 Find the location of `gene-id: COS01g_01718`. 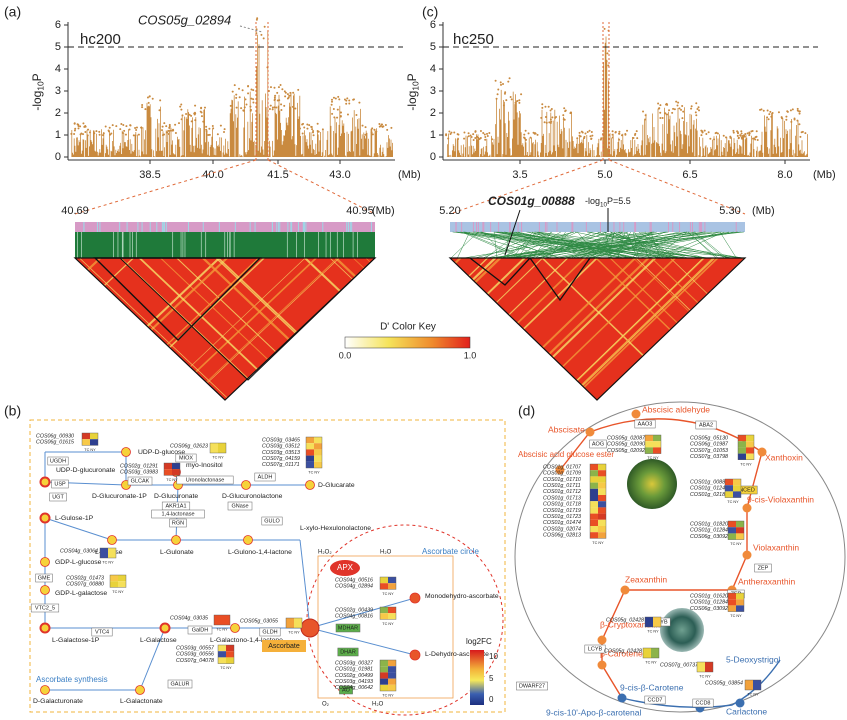

gene-id: COS01g_01718 is located at coordinates (562, 505).